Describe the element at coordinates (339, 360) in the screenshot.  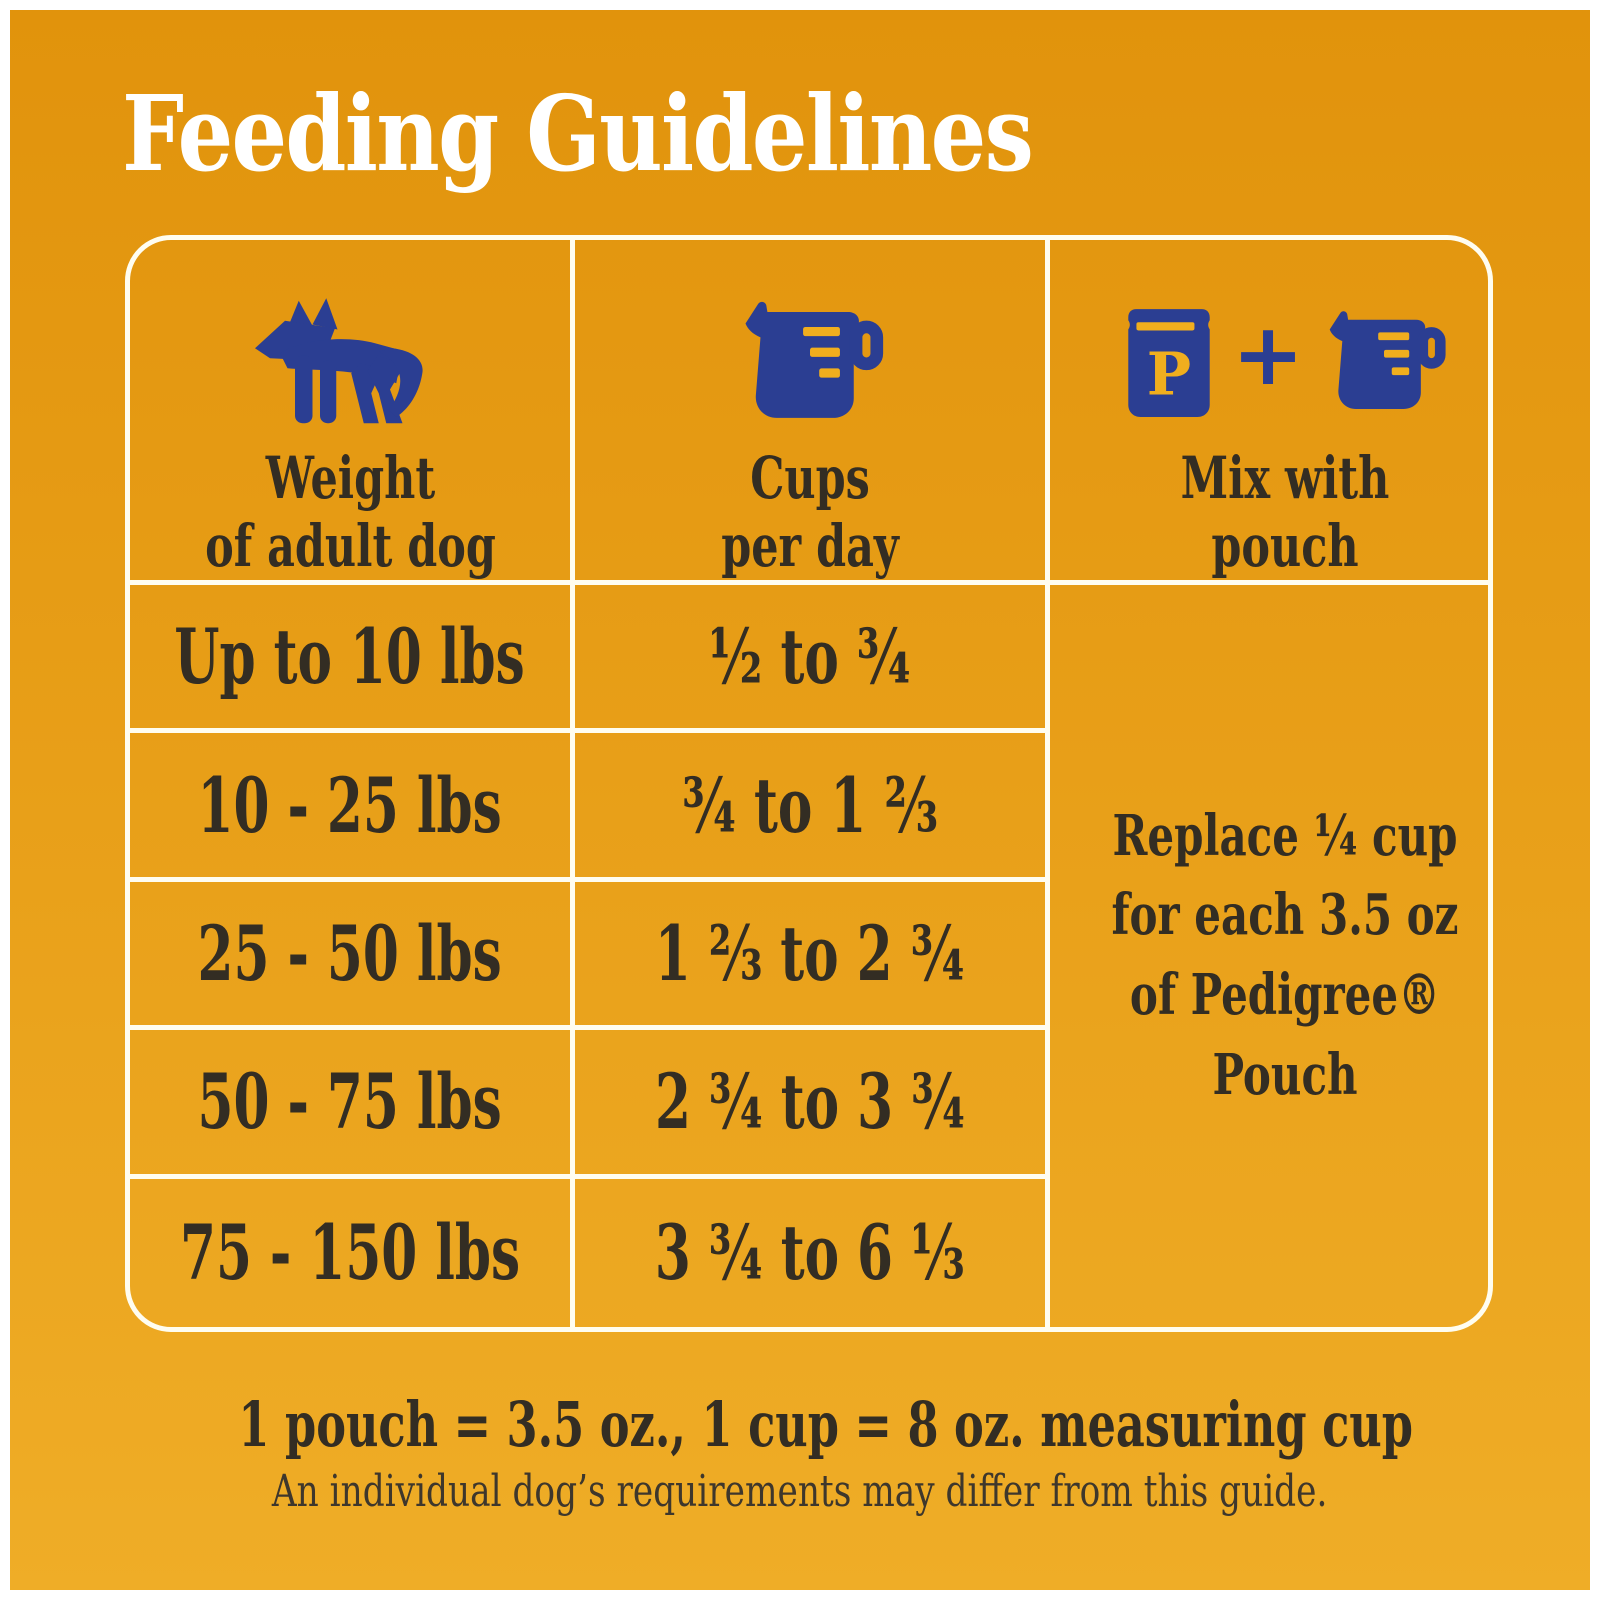
I see `dog-icon` at that location.